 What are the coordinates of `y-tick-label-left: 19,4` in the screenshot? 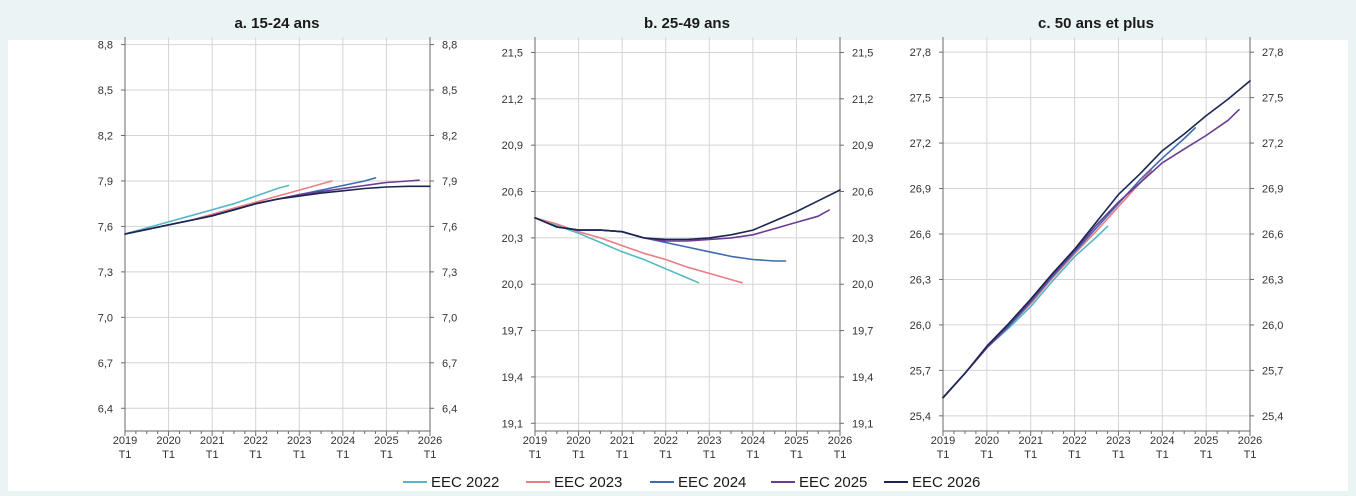 It's located at (512, 378).